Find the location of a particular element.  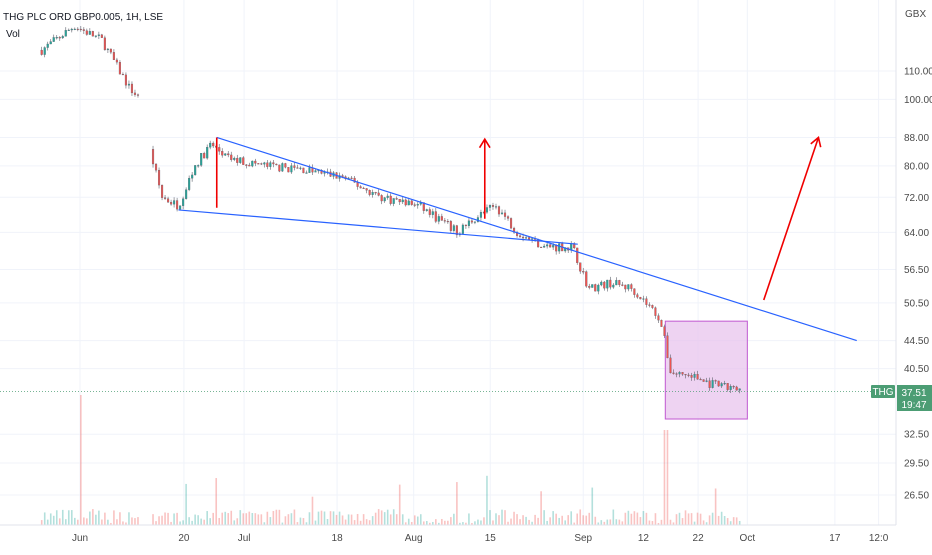

lower-trendline is located at coordinates (378, 227).